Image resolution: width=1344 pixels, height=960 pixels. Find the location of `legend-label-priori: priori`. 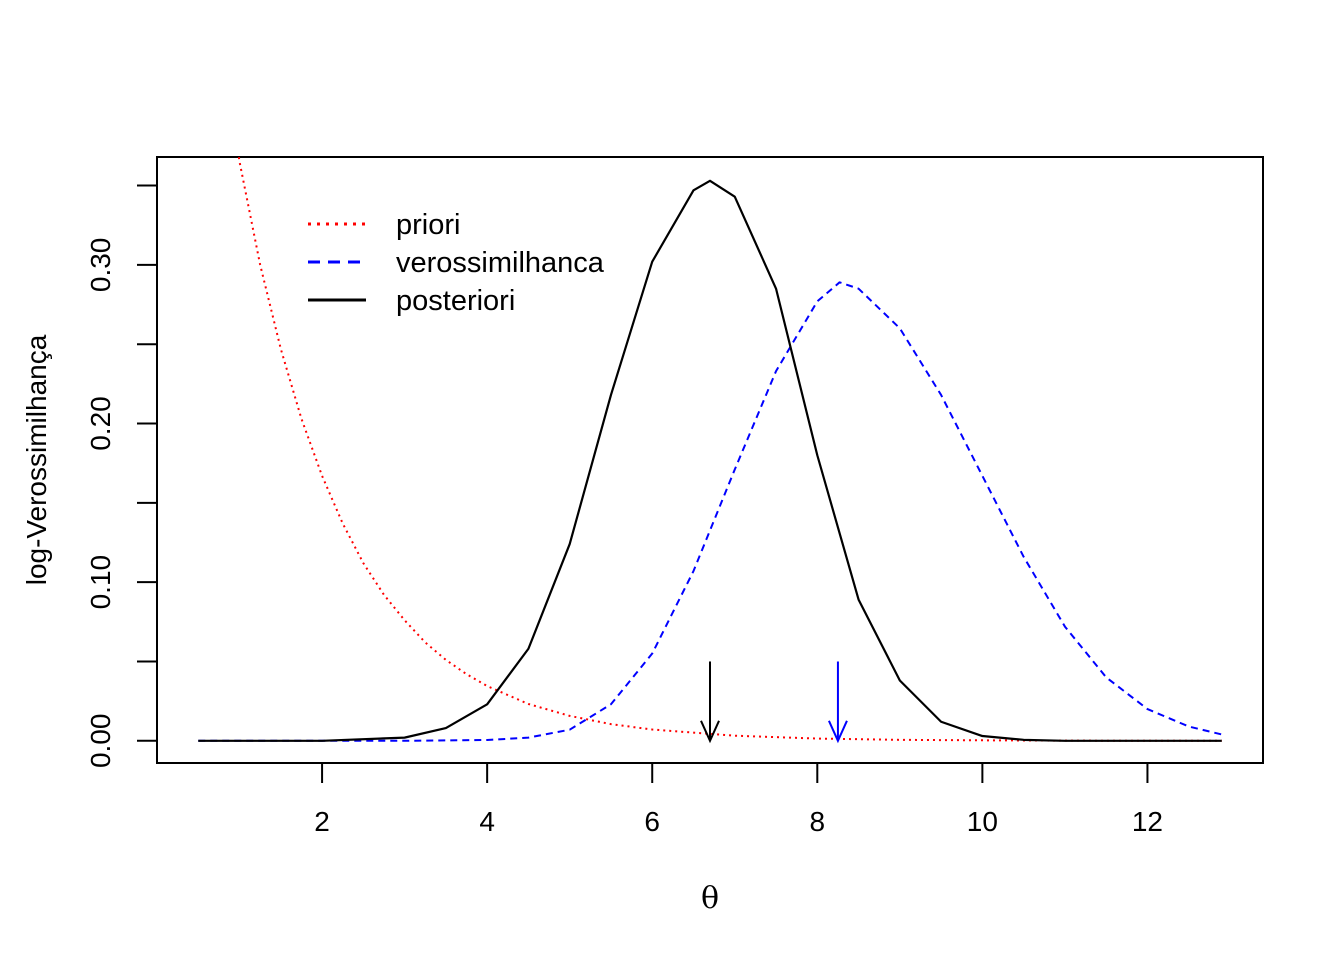

legend-label-priori: priori is located at coordinates (428, 225).